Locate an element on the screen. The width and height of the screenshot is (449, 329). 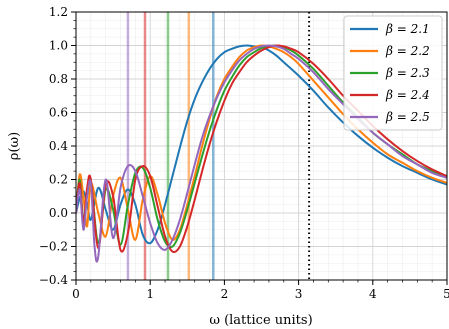
legend: β = 2.1 β = 2.2 β = 2.3 β = 2.4 β = 2.5 is located at coordinates (393, 73).